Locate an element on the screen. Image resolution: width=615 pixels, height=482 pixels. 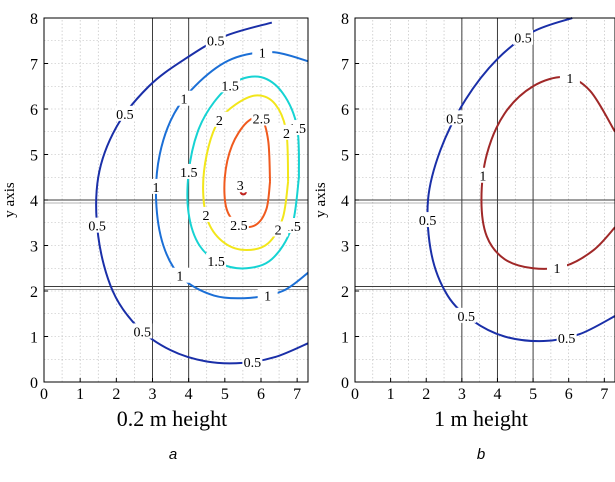
contour-label: 3 is located at coordinates (240, 186).